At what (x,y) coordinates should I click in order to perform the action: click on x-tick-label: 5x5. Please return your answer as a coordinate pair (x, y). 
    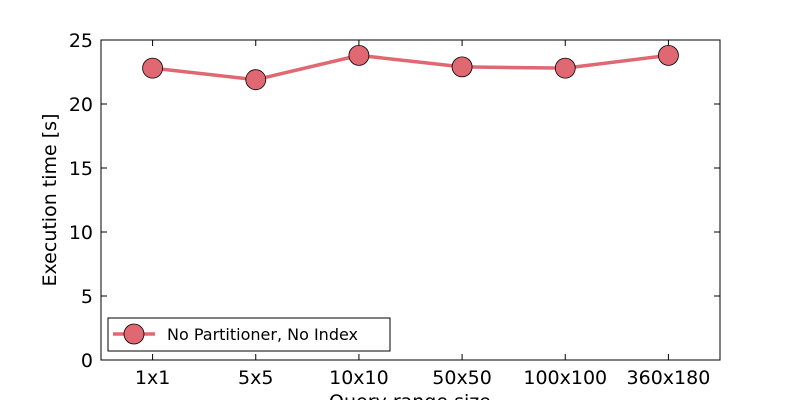
    Looking at the image, I should click on (255, 378).